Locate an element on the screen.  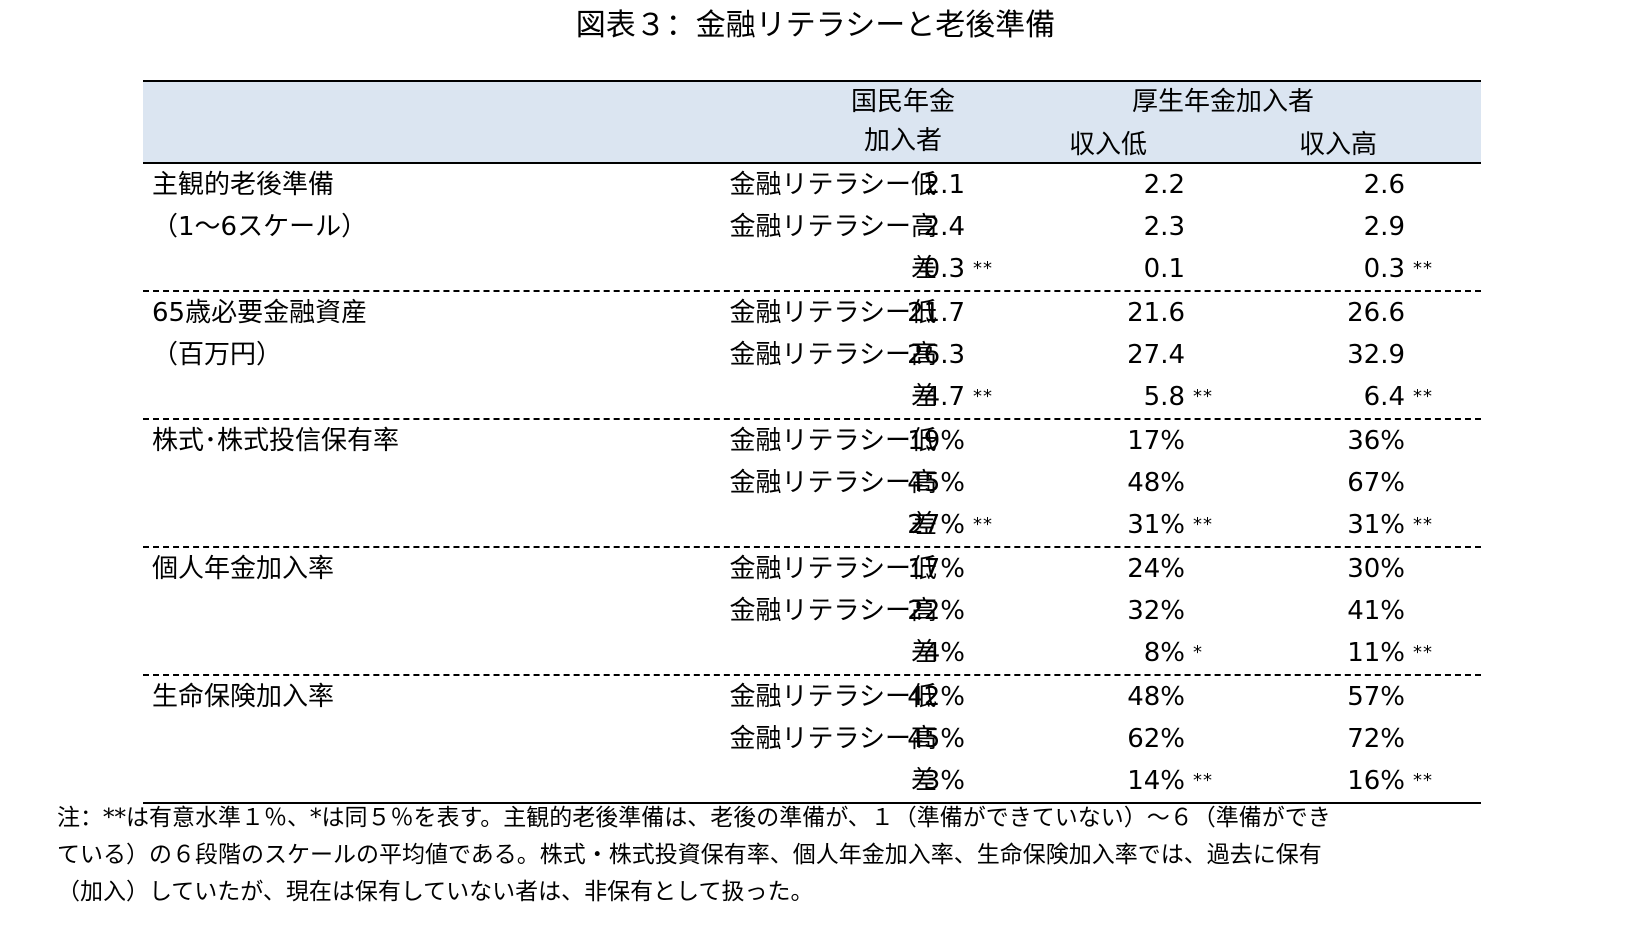
value-cell: 26.6 is located at coordinates (1376, 313).